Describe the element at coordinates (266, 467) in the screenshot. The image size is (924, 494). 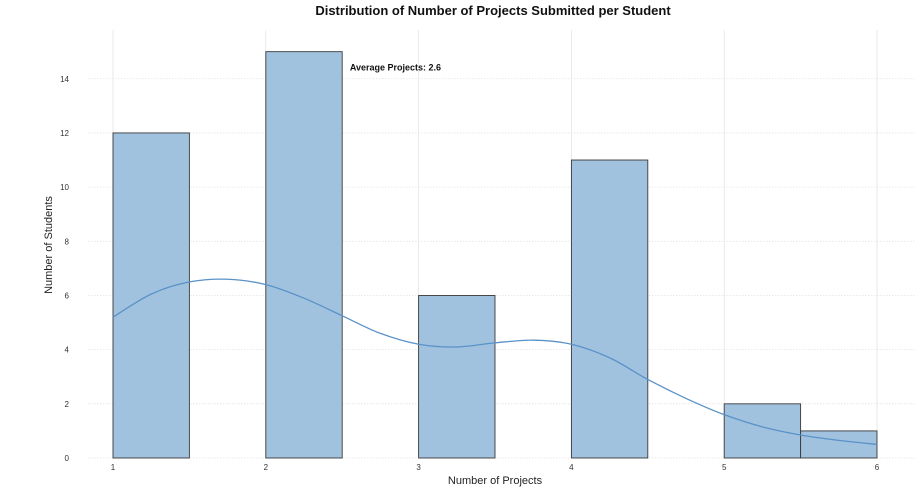
I see `x-tick-label: 2` at that location.